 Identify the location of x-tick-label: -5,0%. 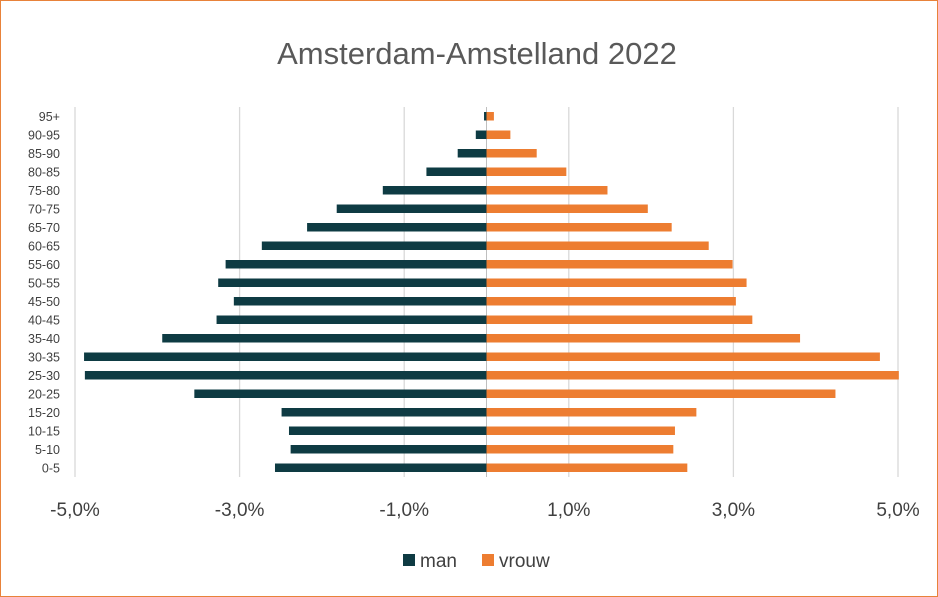
(75, 510).